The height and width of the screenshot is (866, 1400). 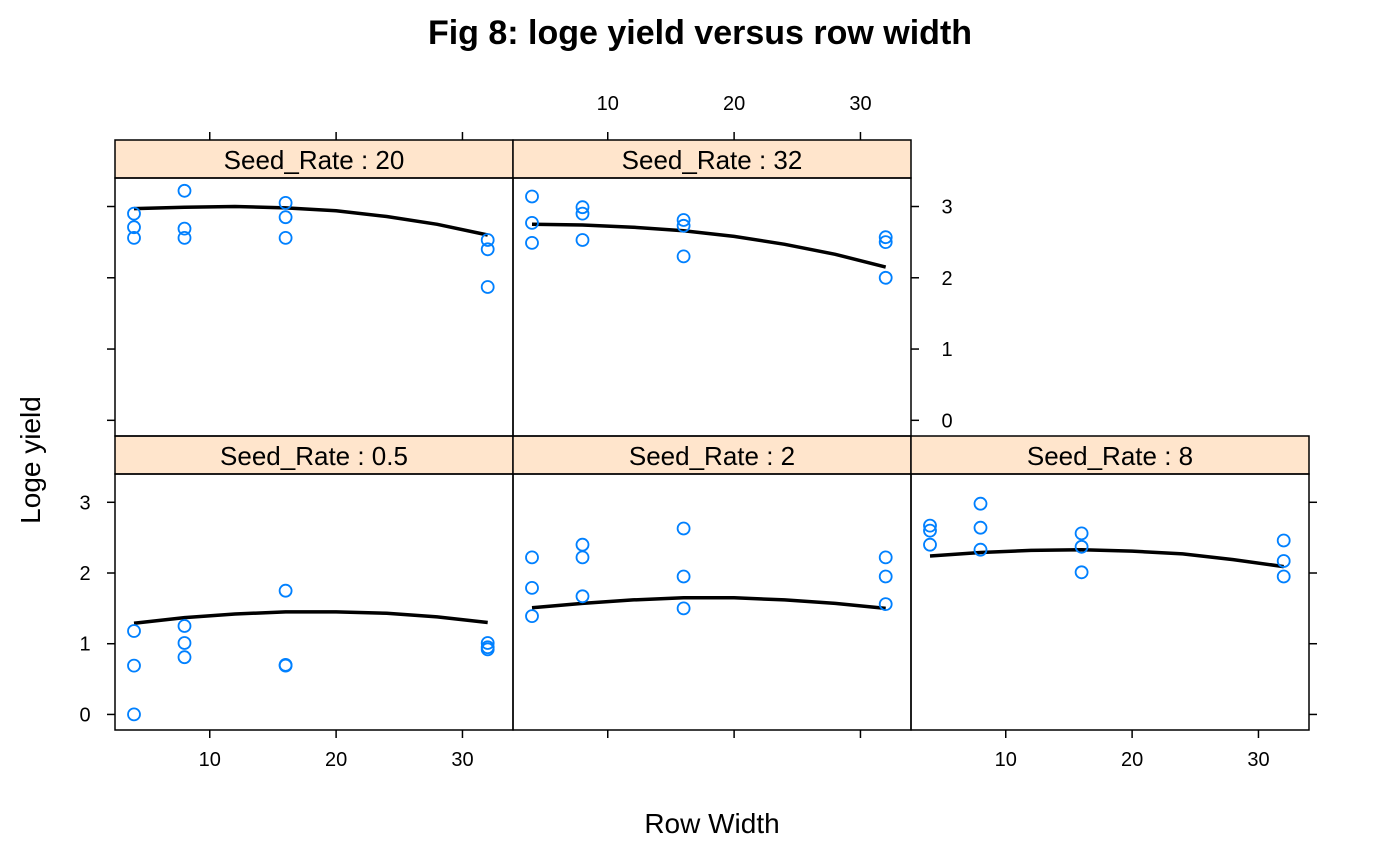 I want to click on panel-4: Seed_Rate : 32, so click(x=712, y=288).